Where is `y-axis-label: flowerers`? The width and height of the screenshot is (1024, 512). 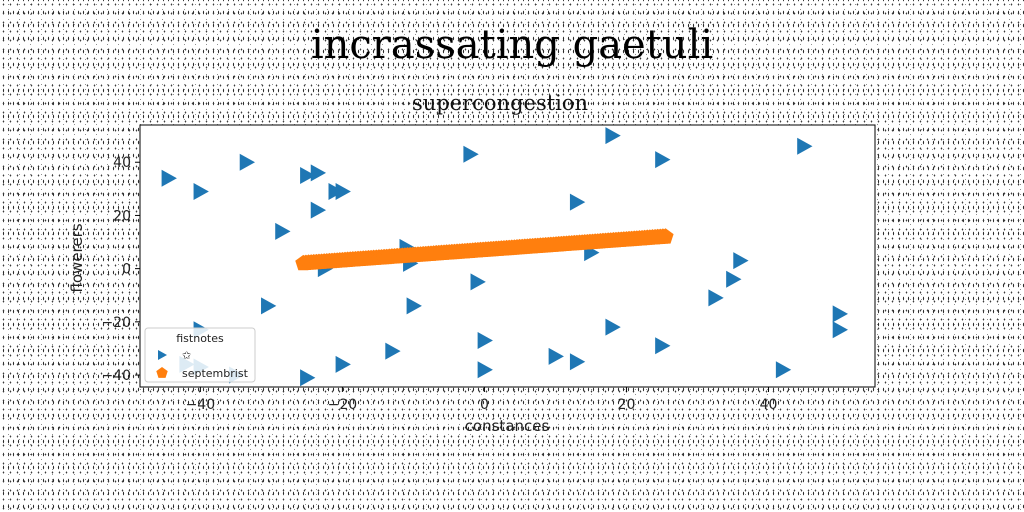 y-axis-label: flowerers is located at coordinates (77, 257).